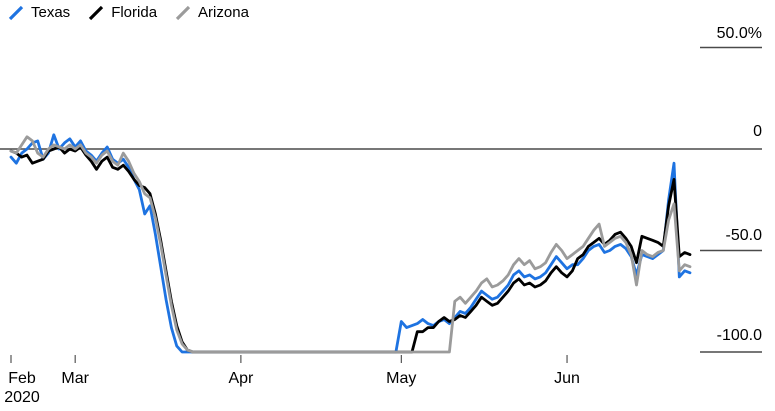 The width and height of the screenshot is (775, 411). What do you see at coordinates (223, 12) in the screenshot?
I see `legend-label-arizona: Arizona` at bounding box center [223, 12].